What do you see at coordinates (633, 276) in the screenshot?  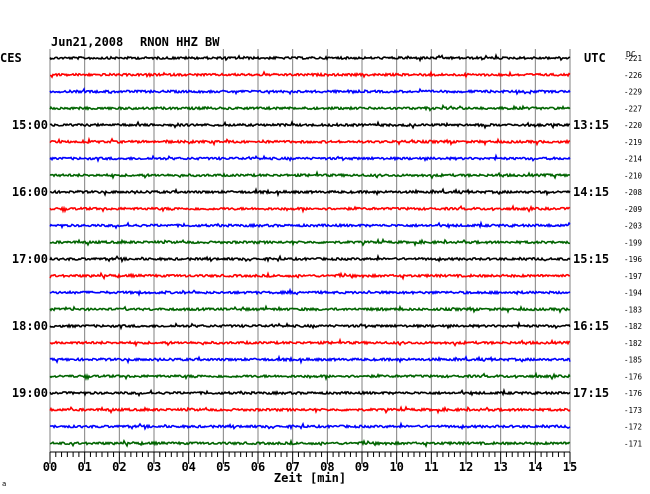 I see `dc-offset-label: -197` at bounding box center [633, 276].